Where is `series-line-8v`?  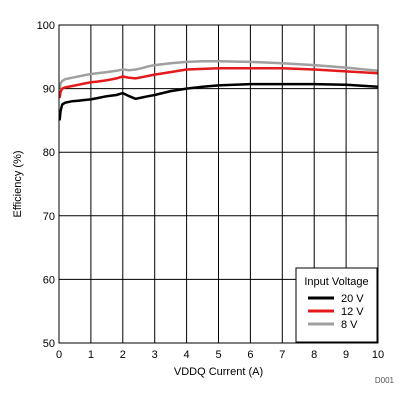 series-line-8v is located at coordinates (218, 74).